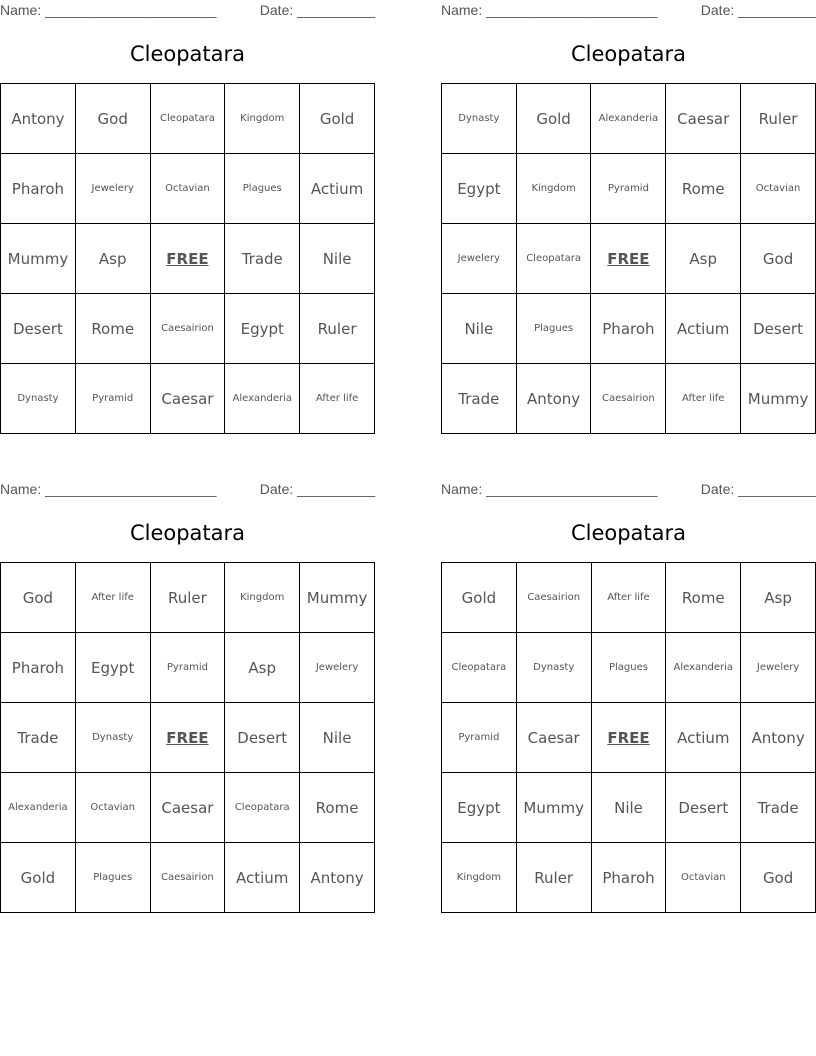 This screenshot has width=816, height=1056. I want to click on grid-row: Egypt Kingdom Pyramid Rome Octavian, so click(628, 188).